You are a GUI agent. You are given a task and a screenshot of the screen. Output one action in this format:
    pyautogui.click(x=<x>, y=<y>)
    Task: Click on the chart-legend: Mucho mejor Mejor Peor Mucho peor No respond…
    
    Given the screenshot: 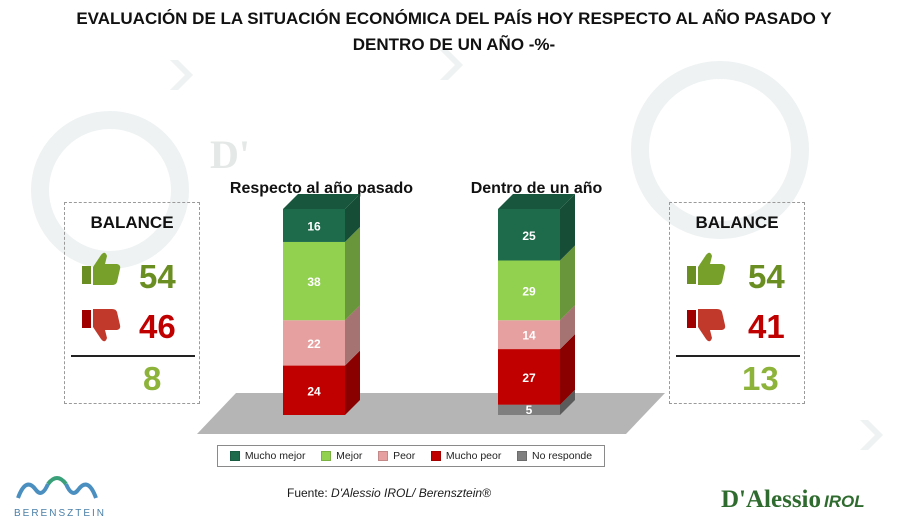 What is the action you would take?
    pyautogui.click(x=411, y=456)
    